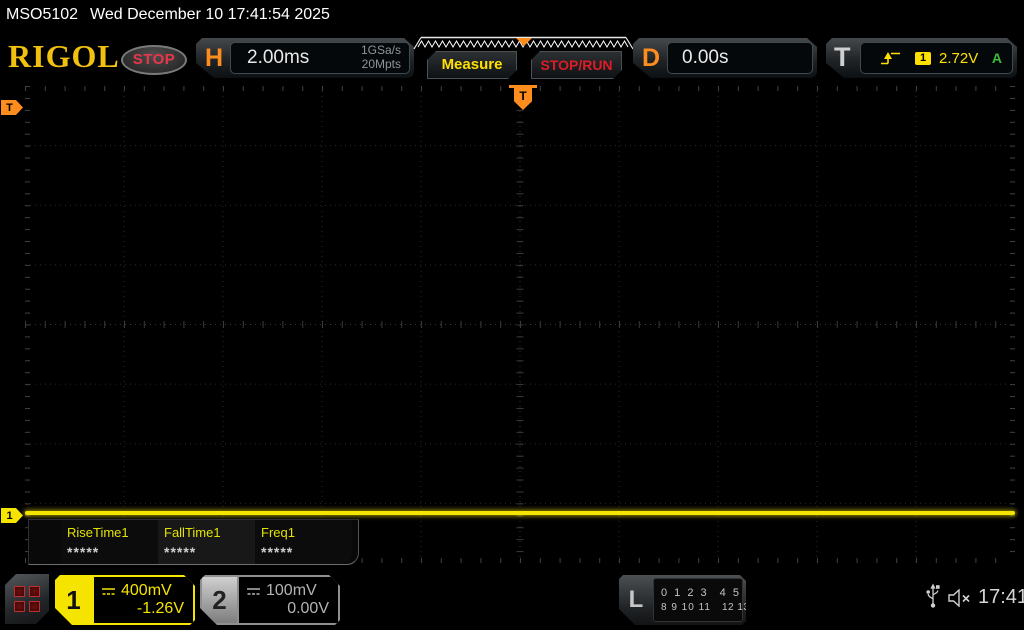  I want to click on trigger-panel: T 1 2.72V A, so click(921, 58).